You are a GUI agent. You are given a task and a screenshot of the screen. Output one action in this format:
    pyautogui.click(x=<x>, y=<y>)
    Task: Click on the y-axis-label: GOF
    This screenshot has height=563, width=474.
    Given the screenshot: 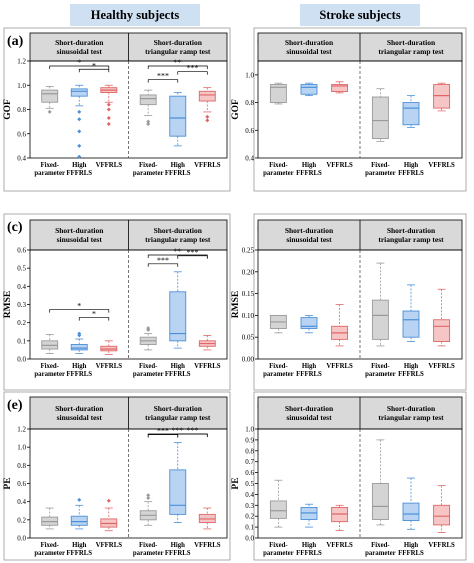 What is the action you would take?
    pyautogui.click(x=8, y=109)
    